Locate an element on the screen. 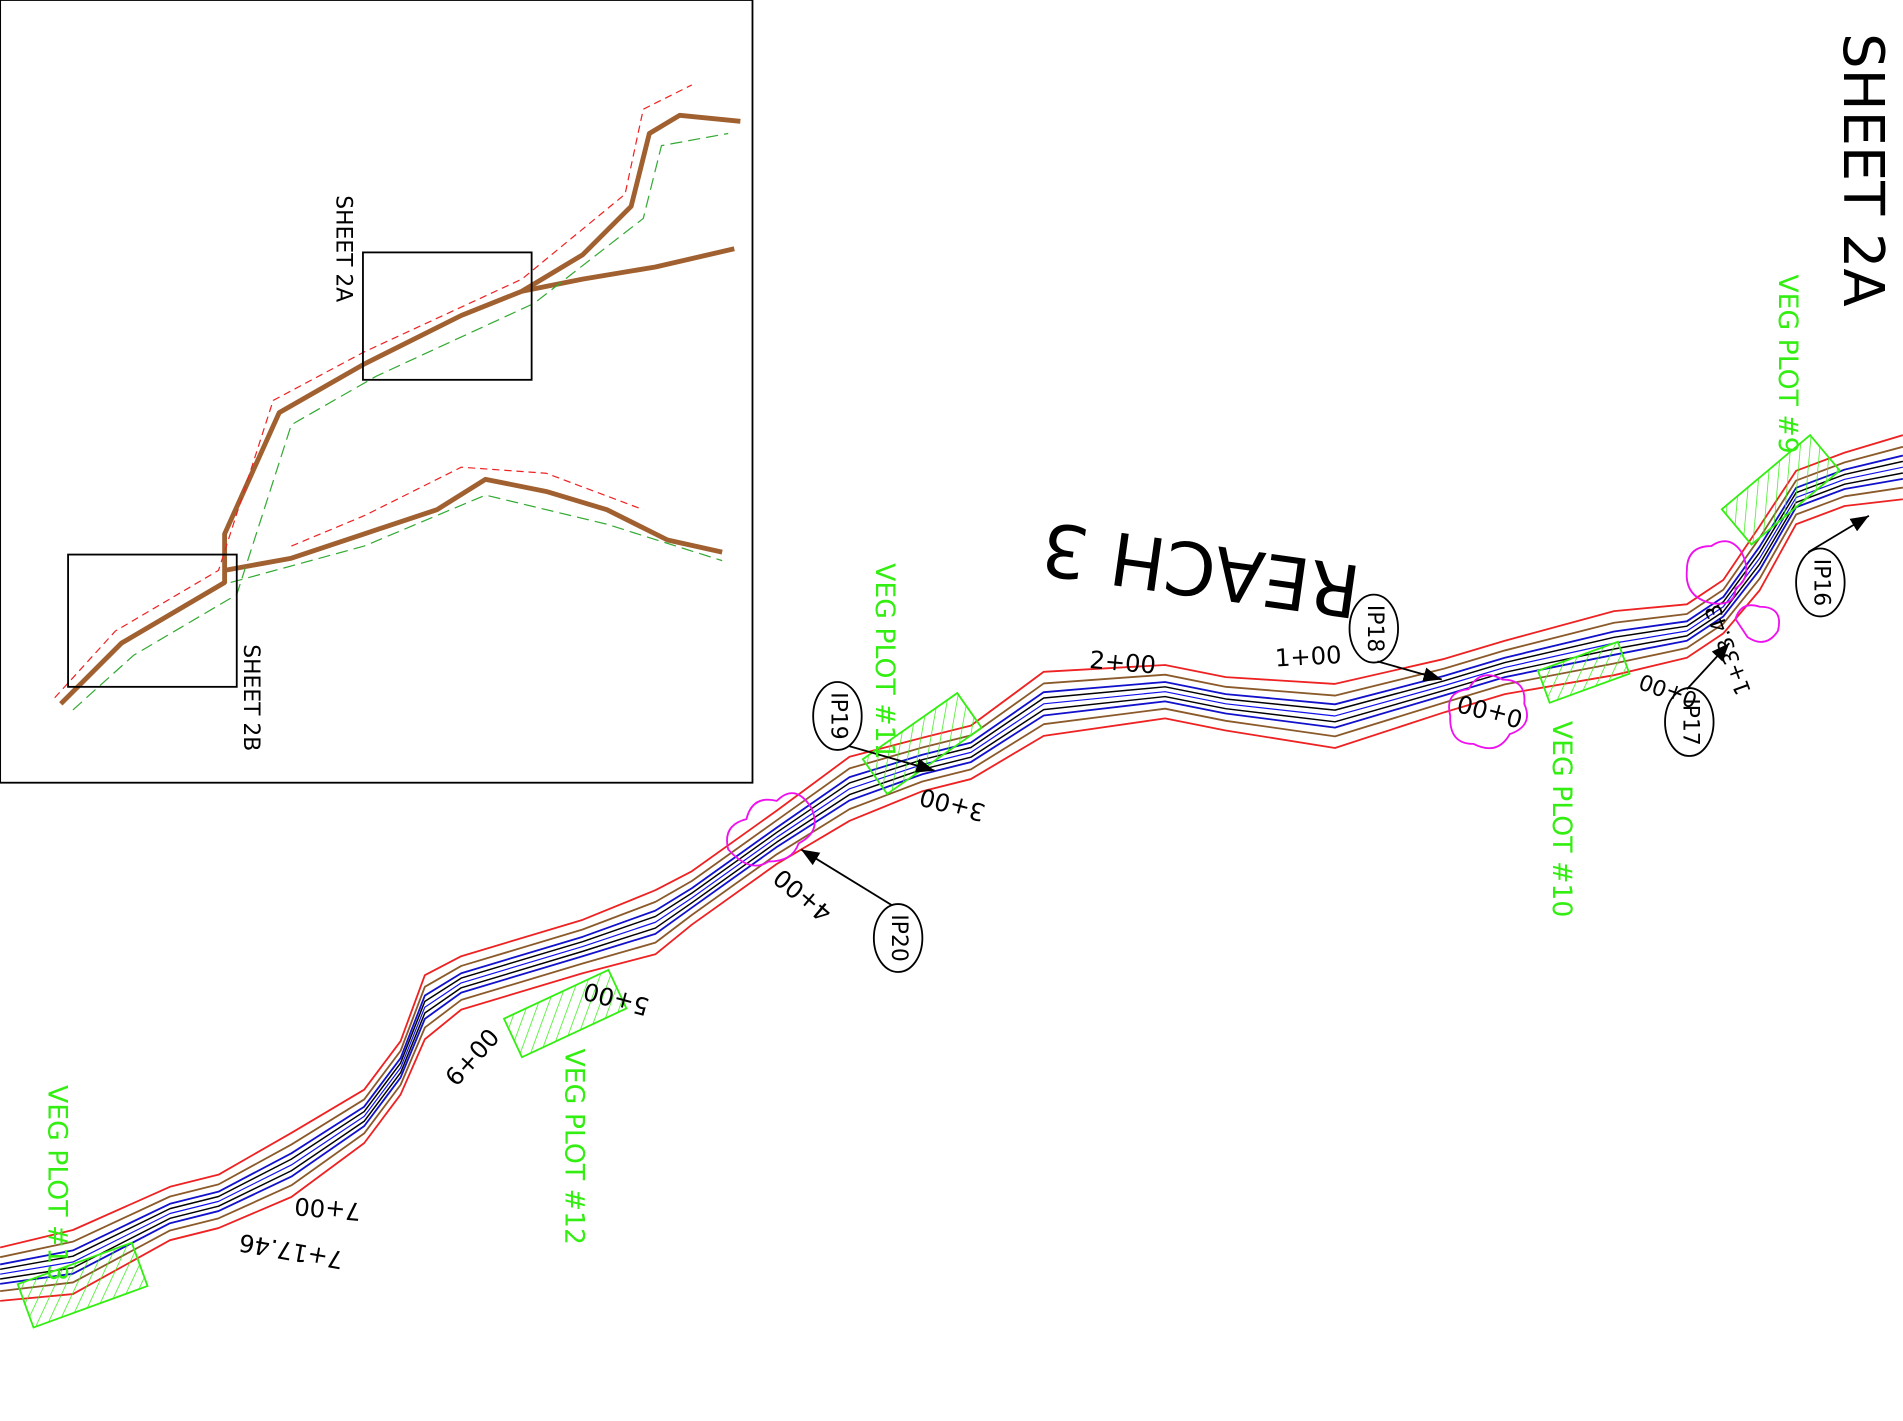 Image resolution: width=1903 pixels, height=1421 pixels. sheet-2b-box is located at coordinates (152, 620).